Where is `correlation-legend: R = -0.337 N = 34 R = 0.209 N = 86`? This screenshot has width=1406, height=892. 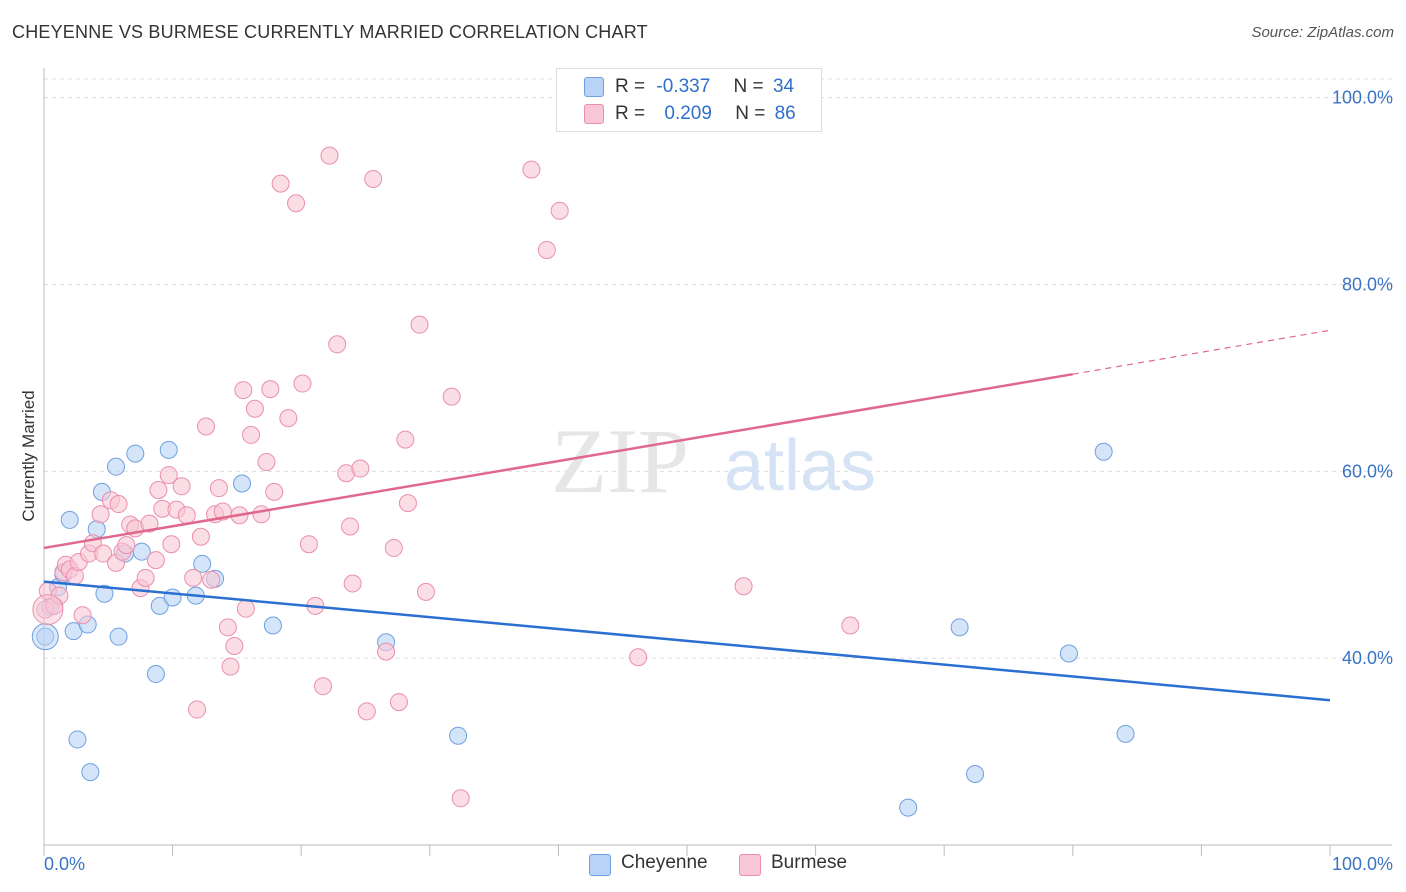
correlation-legend: R = -0.337 N = 34 R = 0.209 N = 86 is located at coordinates (689, 100).